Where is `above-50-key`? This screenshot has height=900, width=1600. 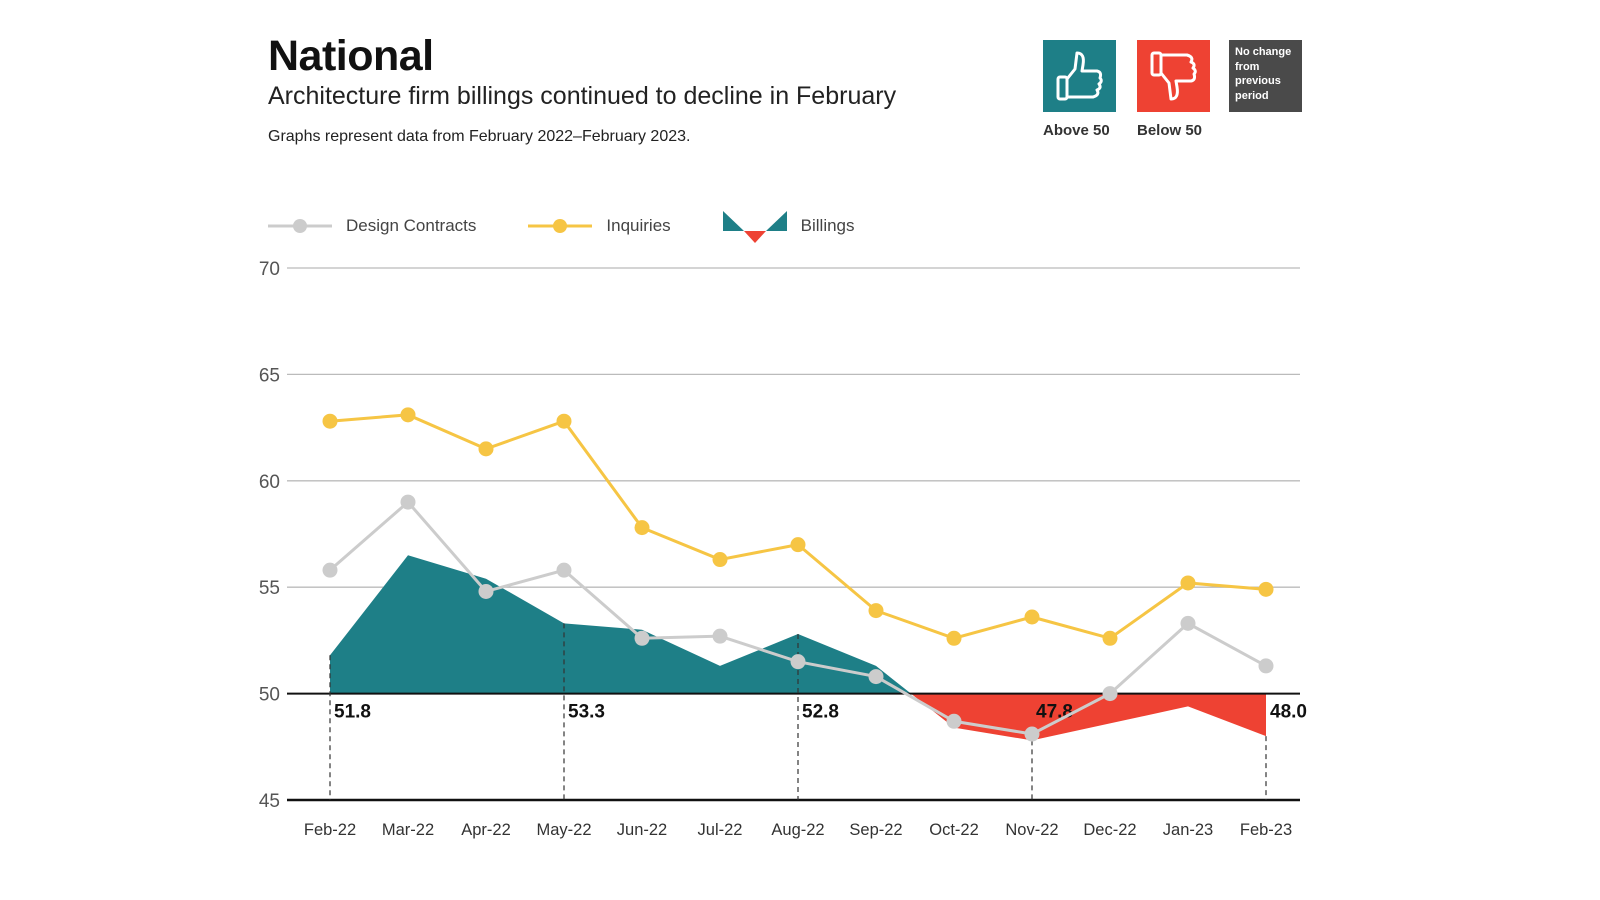 above-50-key is located at coordinates (1079, 76).